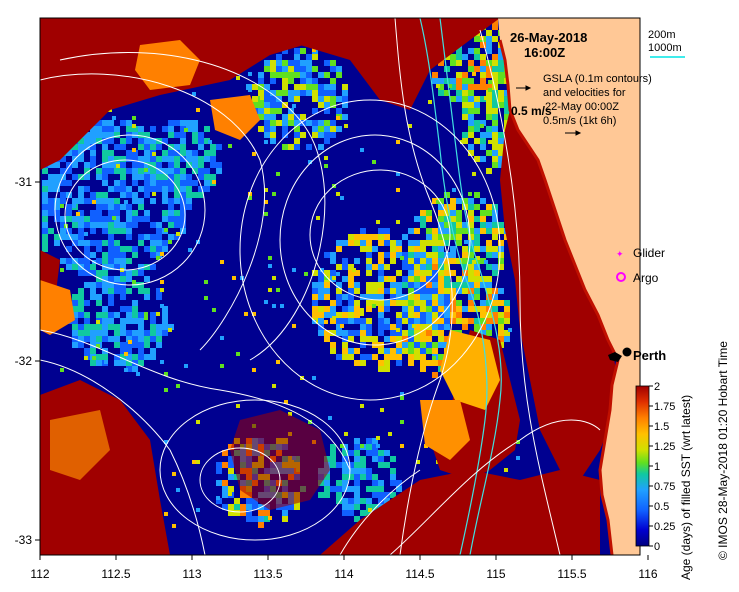 The image size is (739, 592). Describe the element at coordinates (582, 107) in the screenshot. I see `gsla-line3: 22-May 00:00Z` at that location.